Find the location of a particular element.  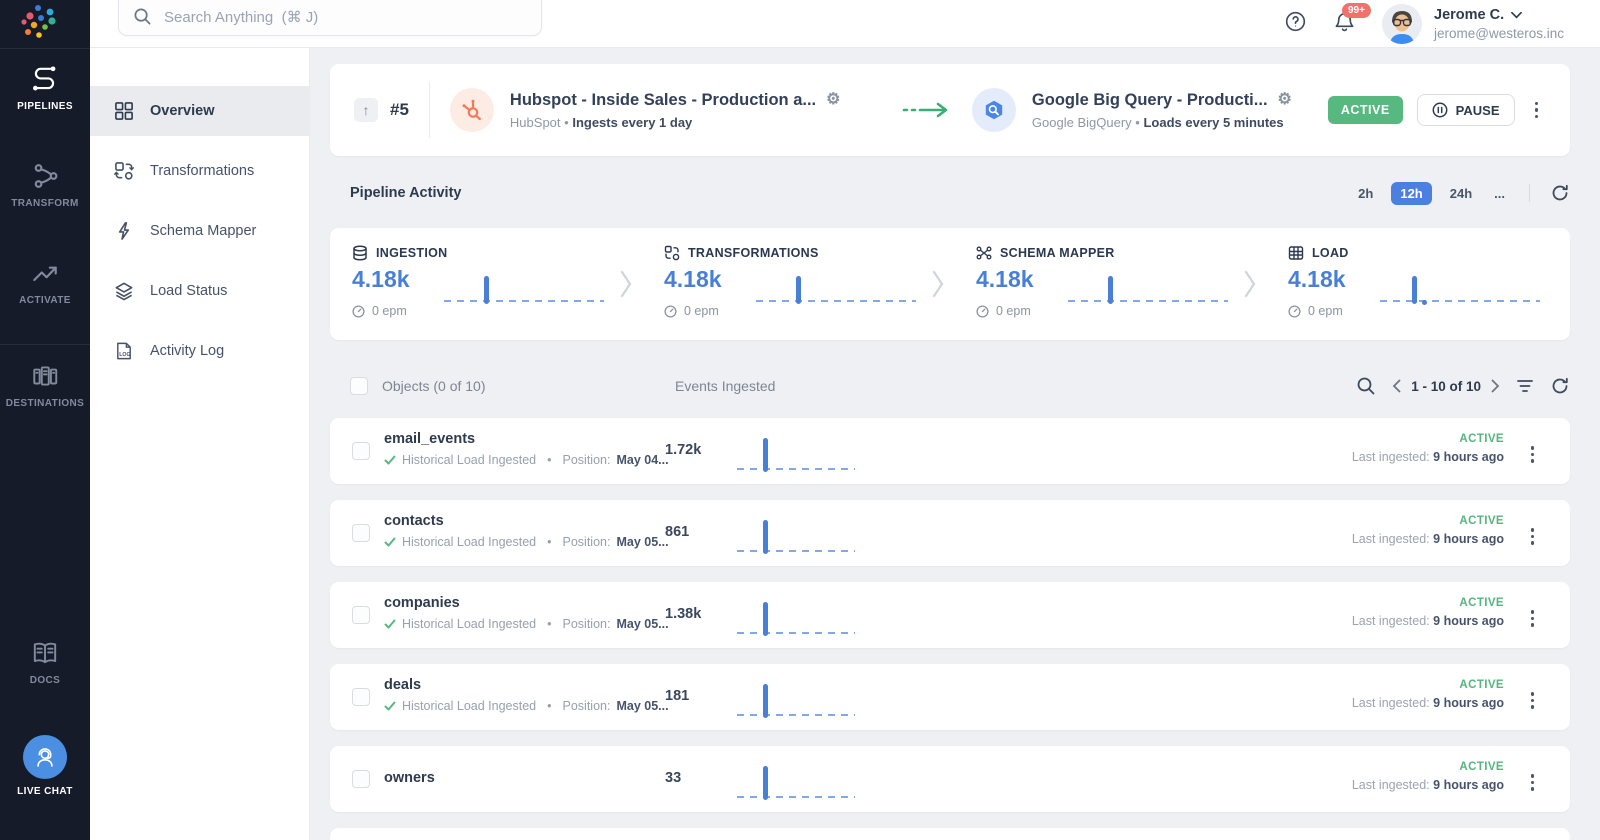

load-note: Historical Load Ingested is located at coordinates (469, 624).